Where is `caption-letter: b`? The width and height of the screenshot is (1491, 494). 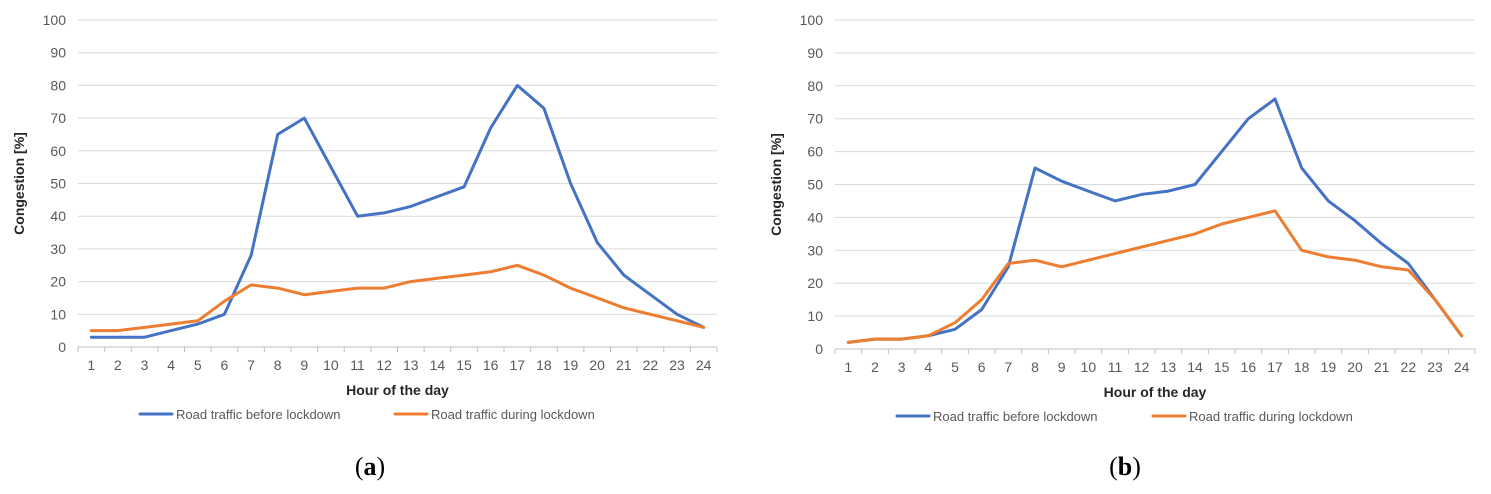 caption-letter: b is located at coordinates (1125, 466).